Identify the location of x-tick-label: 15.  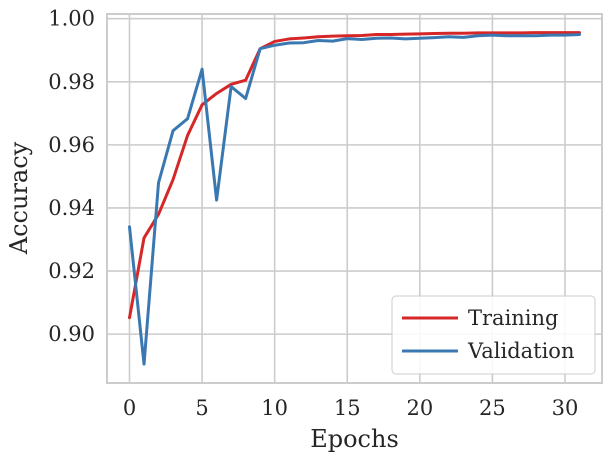
(347, 408).